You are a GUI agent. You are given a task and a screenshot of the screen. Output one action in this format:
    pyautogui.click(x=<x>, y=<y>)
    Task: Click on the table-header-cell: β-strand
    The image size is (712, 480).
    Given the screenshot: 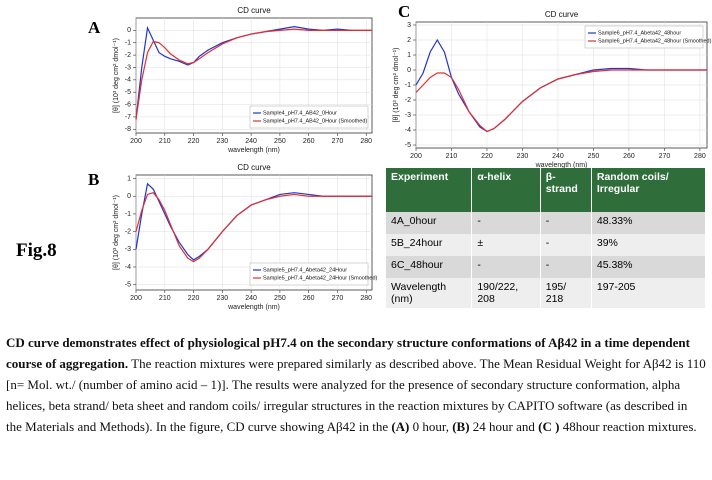 What is the action you would take?
    pyautogui.click(x=565, y=190)
    